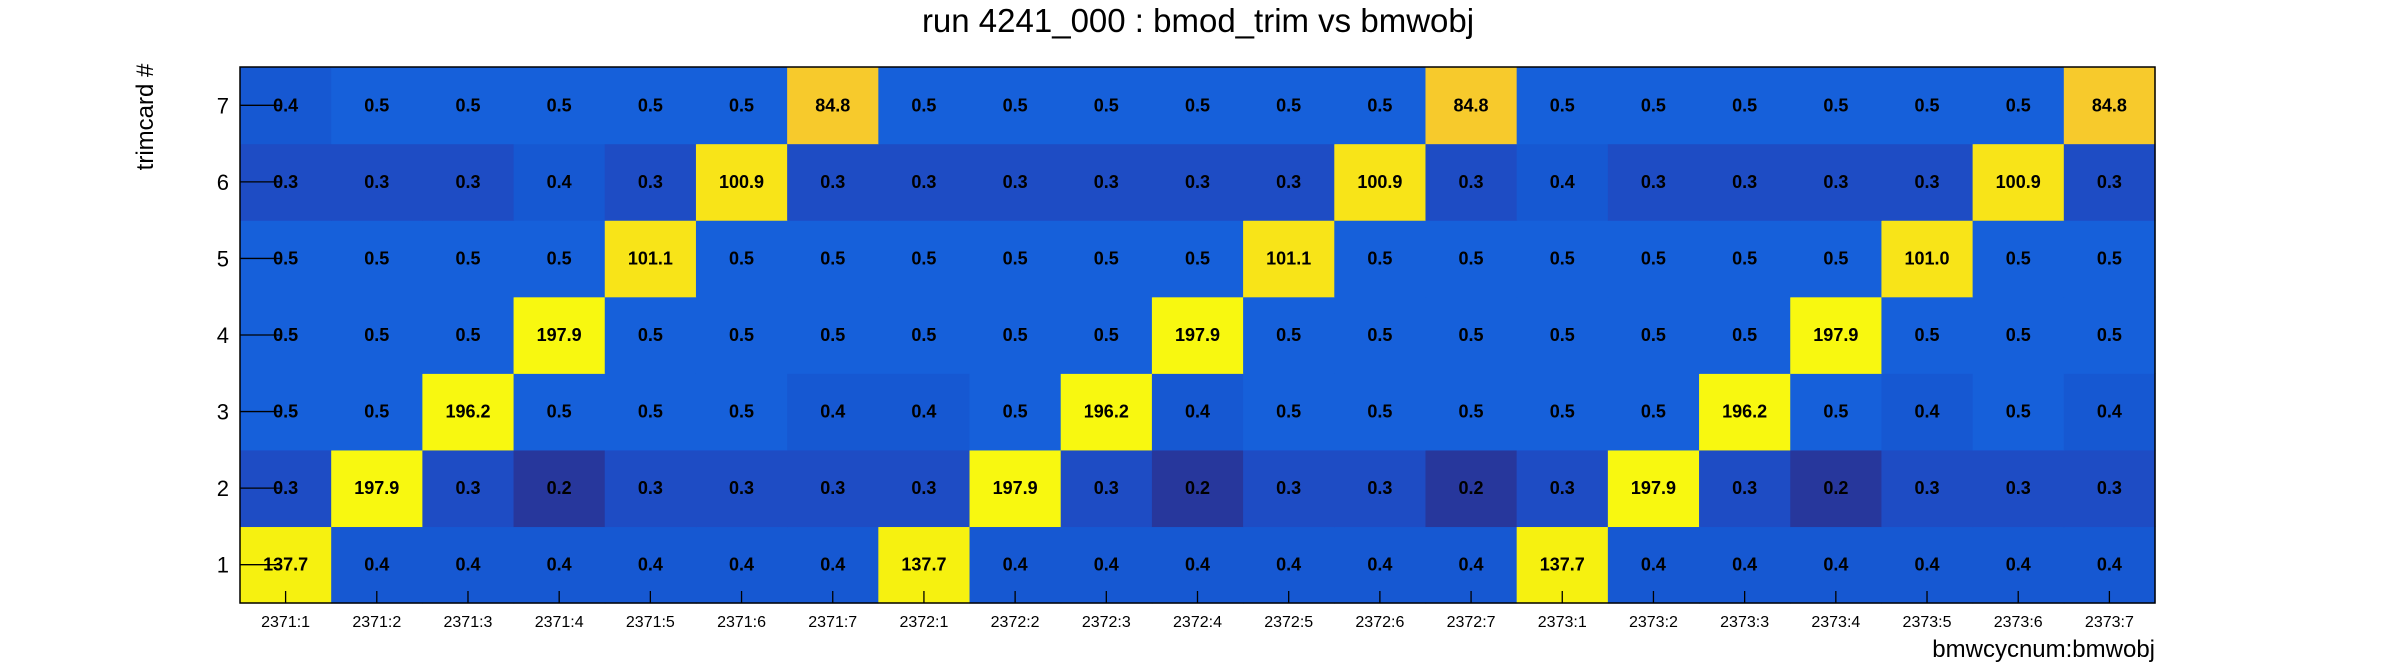 The height and width of the screenshot is (672, 2396). I want to click on x-tick-label: 2373:1, so click(1562, 622).